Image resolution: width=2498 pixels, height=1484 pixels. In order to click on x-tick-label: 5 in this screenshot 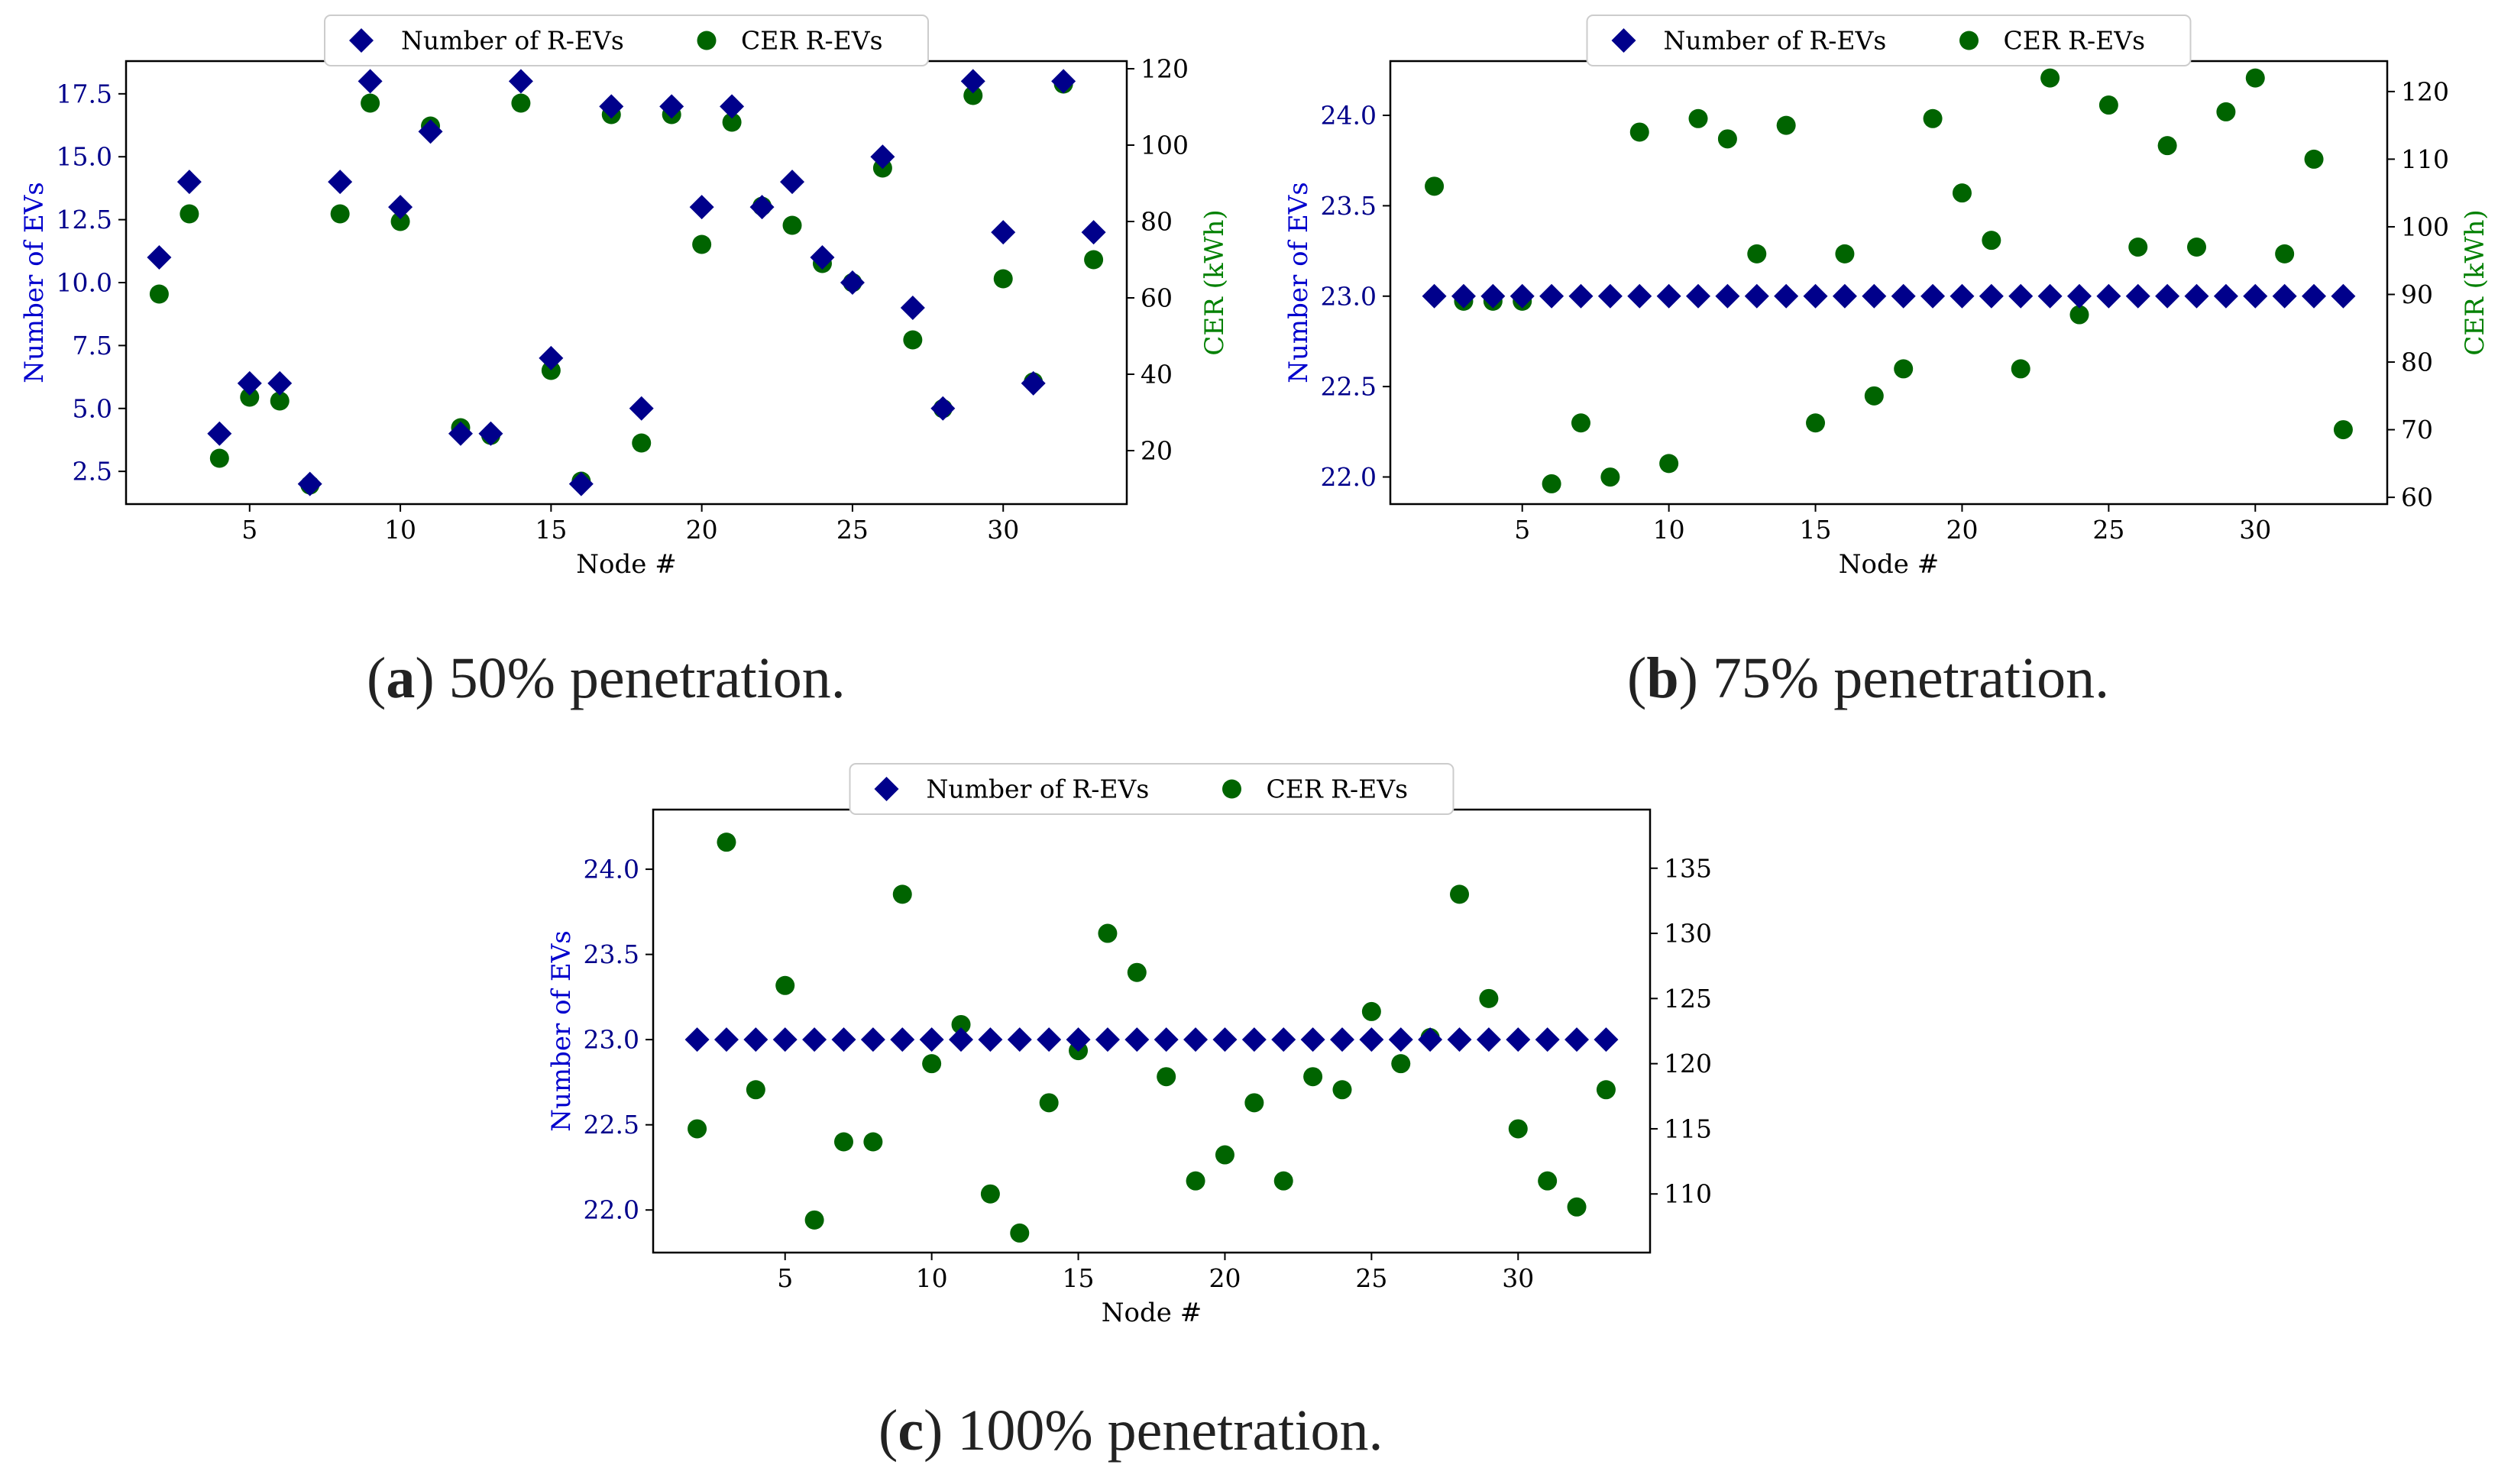, I will do `click(249, 530)`.